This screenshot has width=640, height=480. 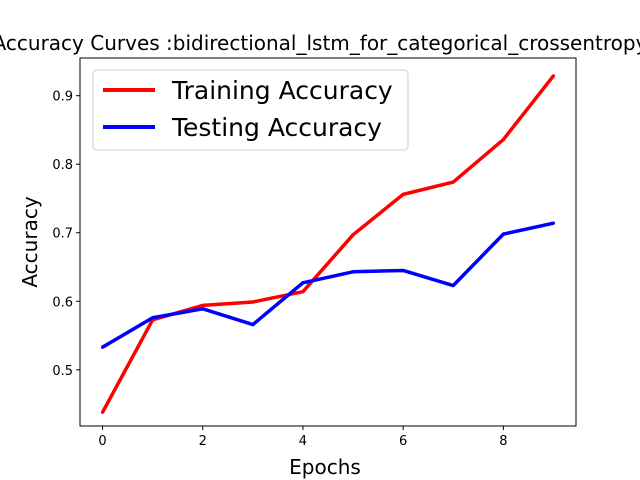 I want to click on x-tick-label: 0, so click(x=102, y=441).